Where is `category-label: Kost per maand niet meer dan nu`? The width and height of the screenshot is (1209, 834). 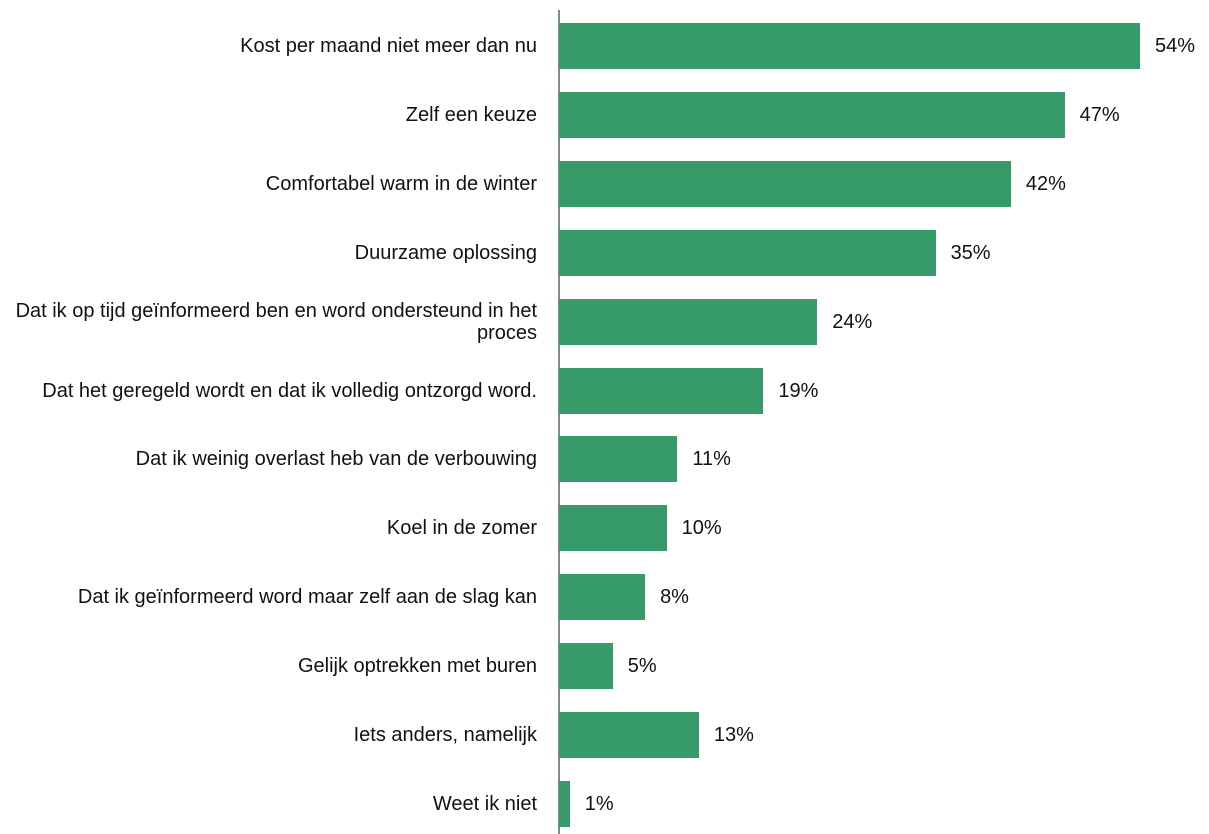 category-label: Kost per maand niet meer dan nu is located at coordinates (388, 46).